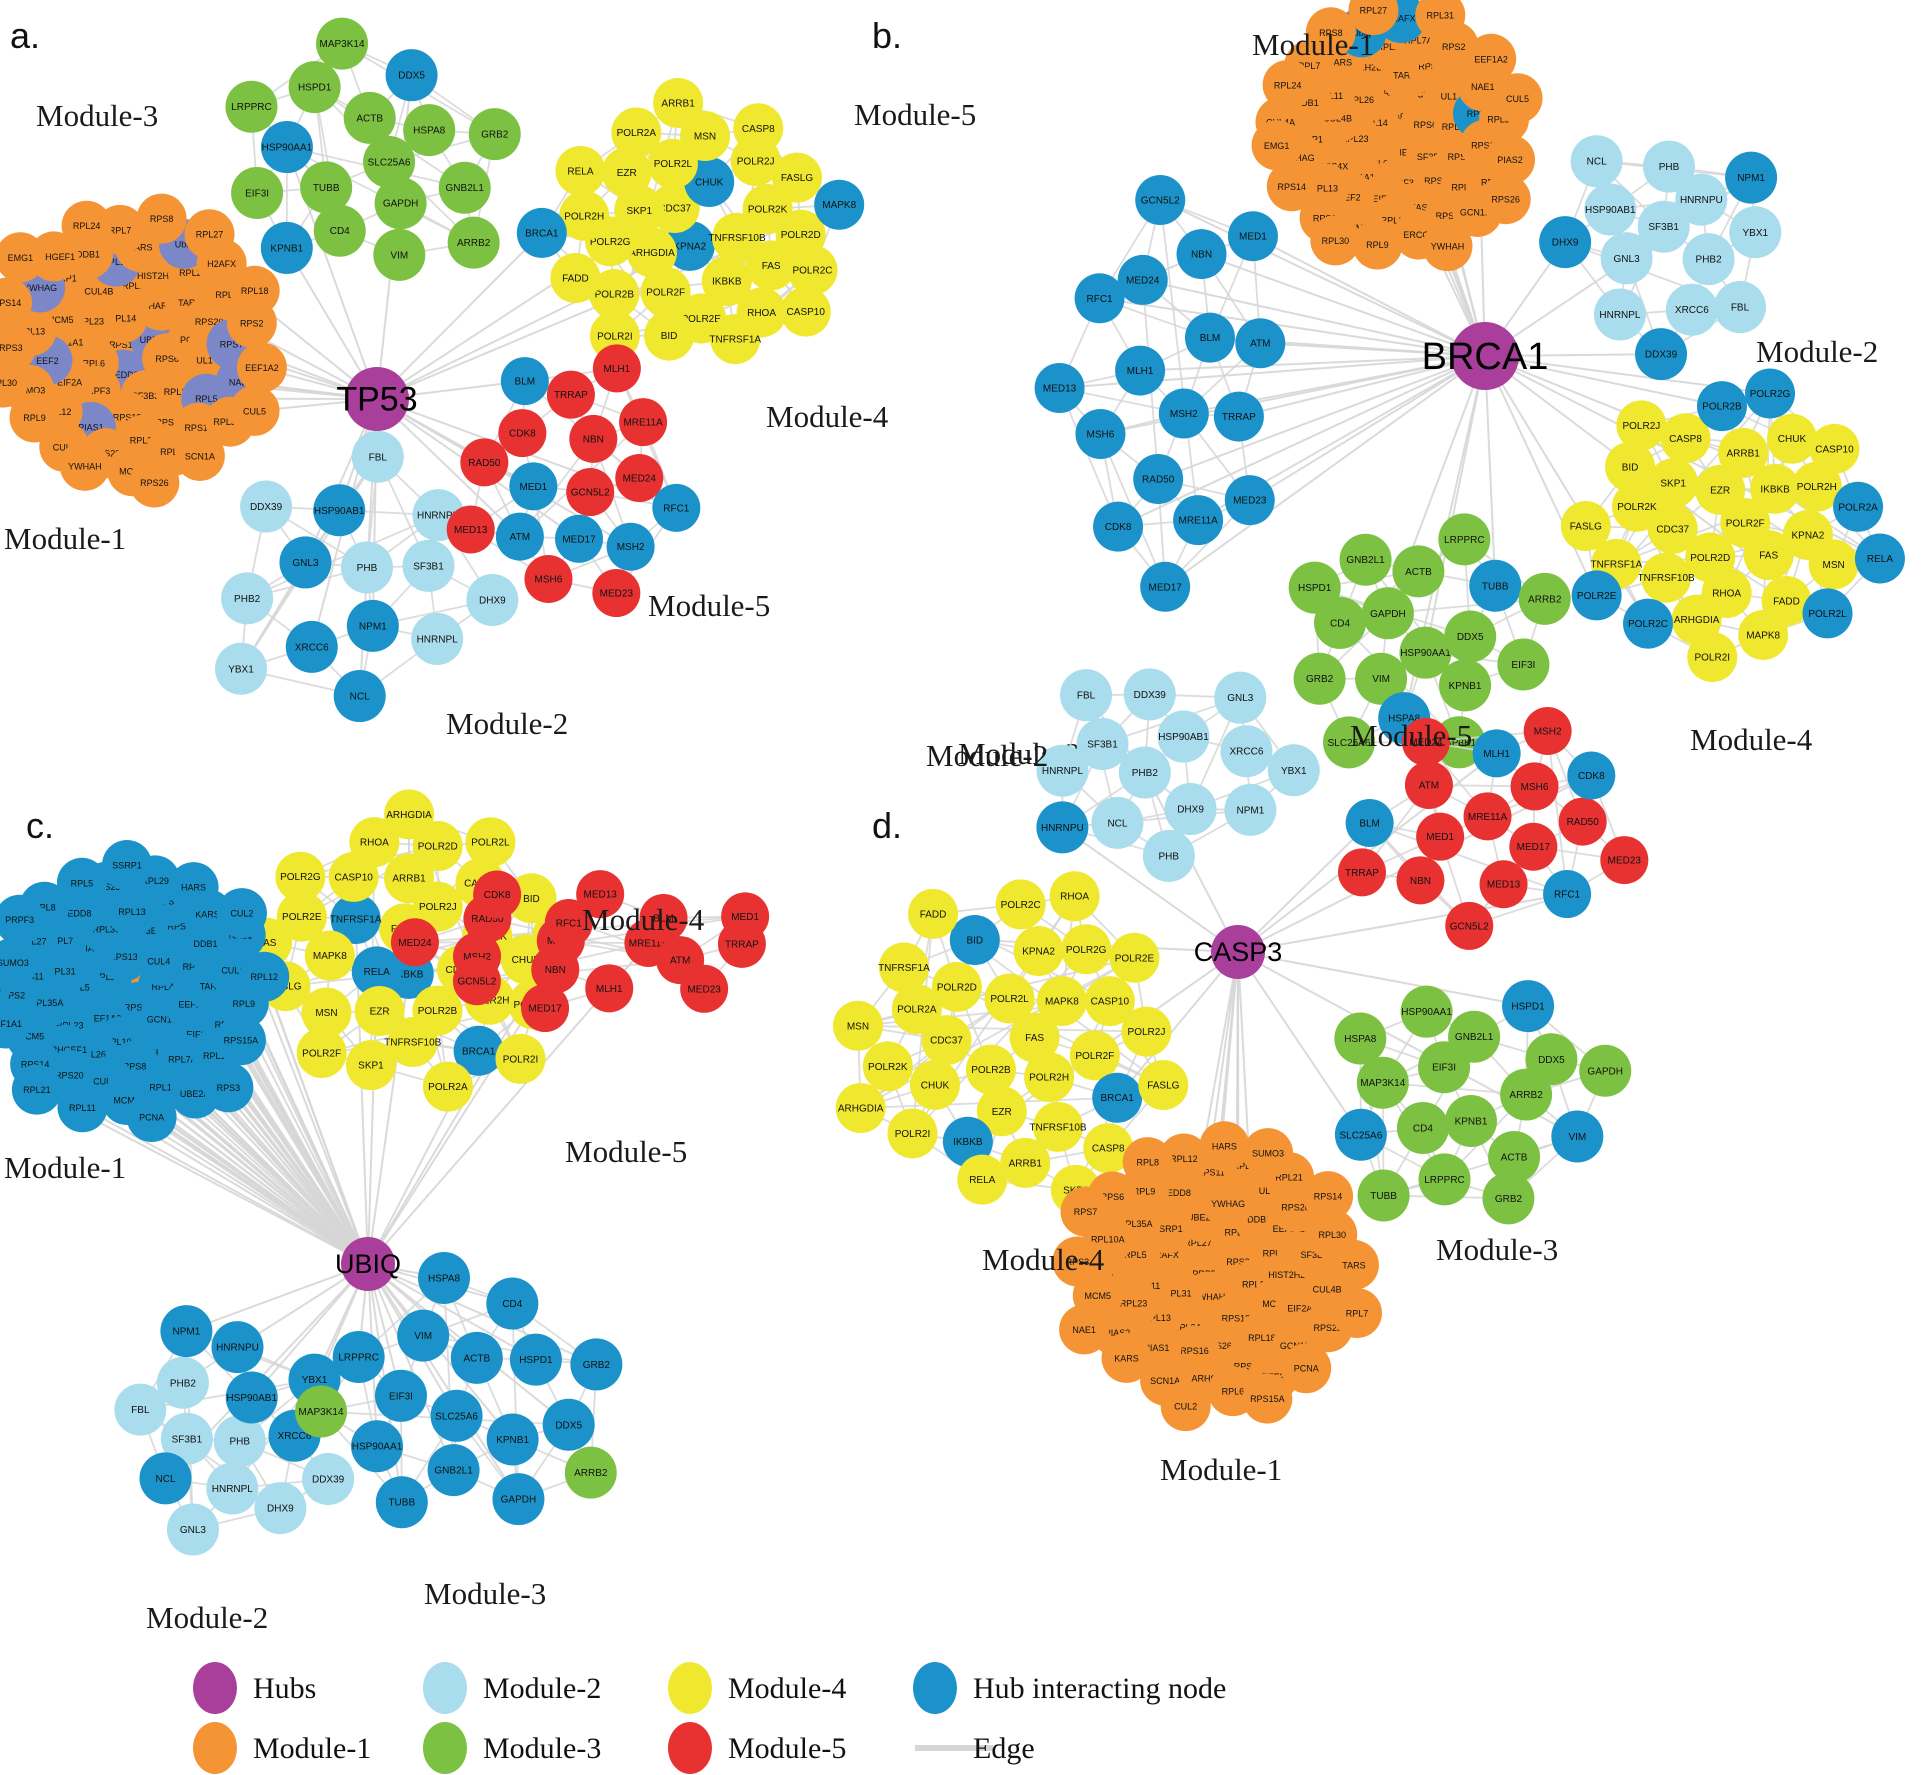 The width and height of the screenshot is (1923, 1775). Describe the element at coordinates (1049, 1077) in the screenshot. I see `node-POLR2H` at that location.